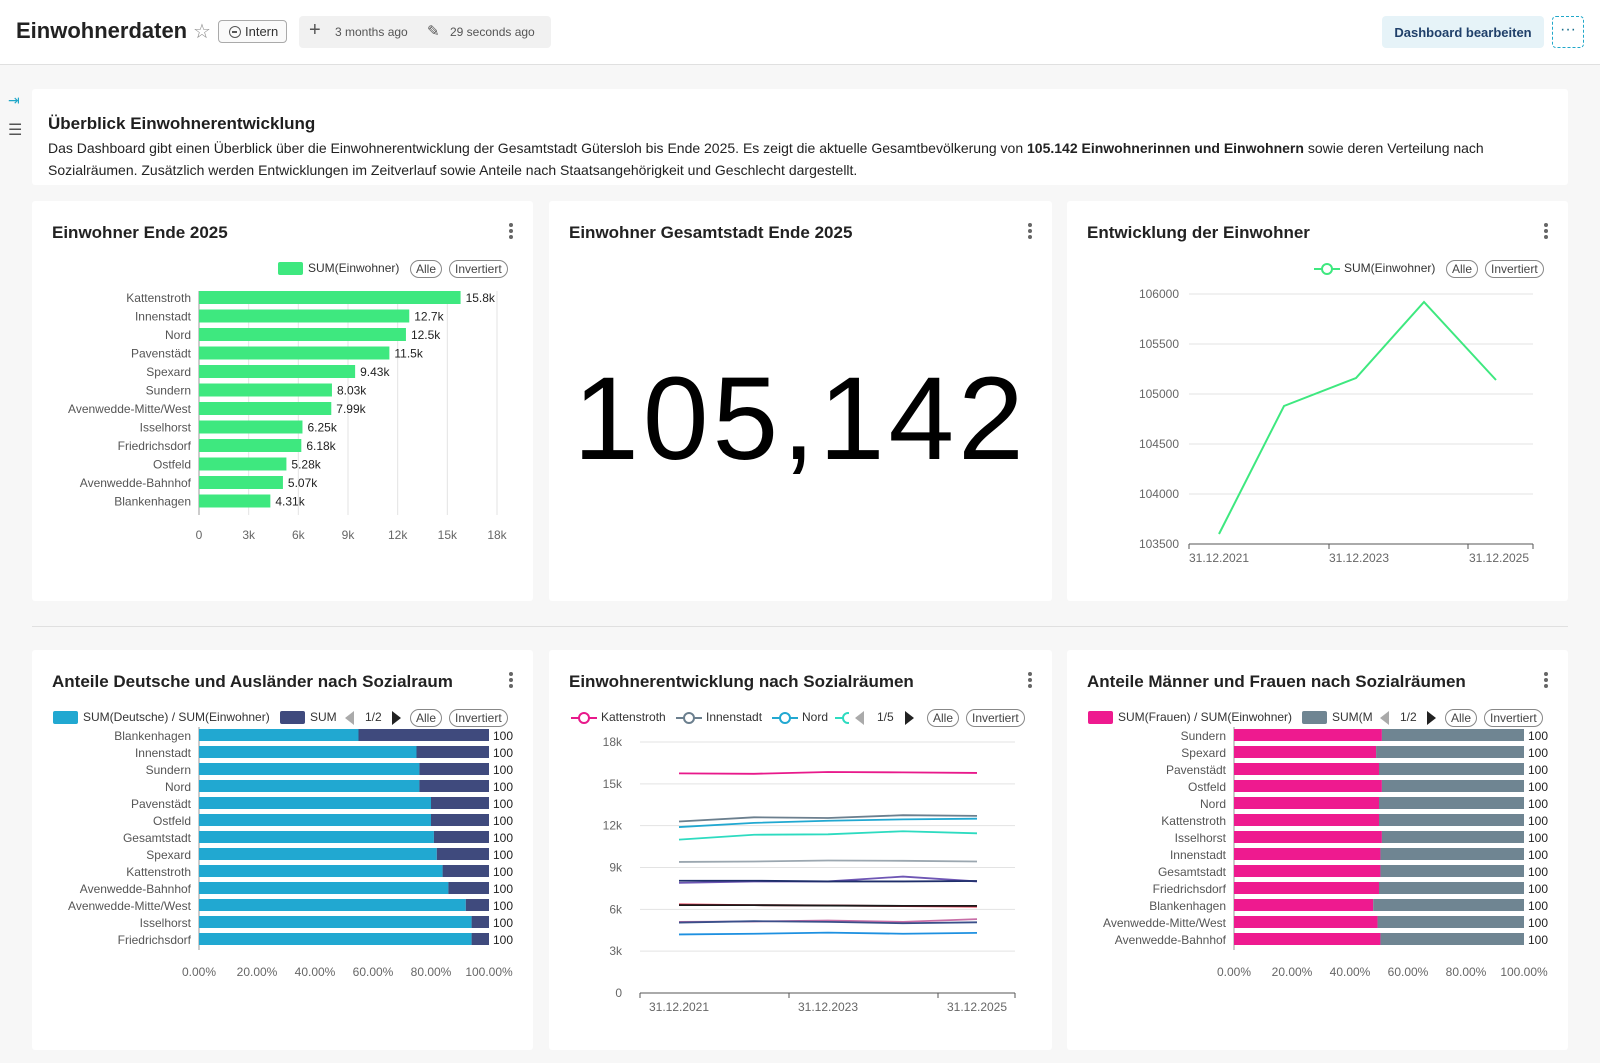  Describe the element at coordinates (253, 31) in the screenshot. I see `visibility-tag: Intern` at that location.